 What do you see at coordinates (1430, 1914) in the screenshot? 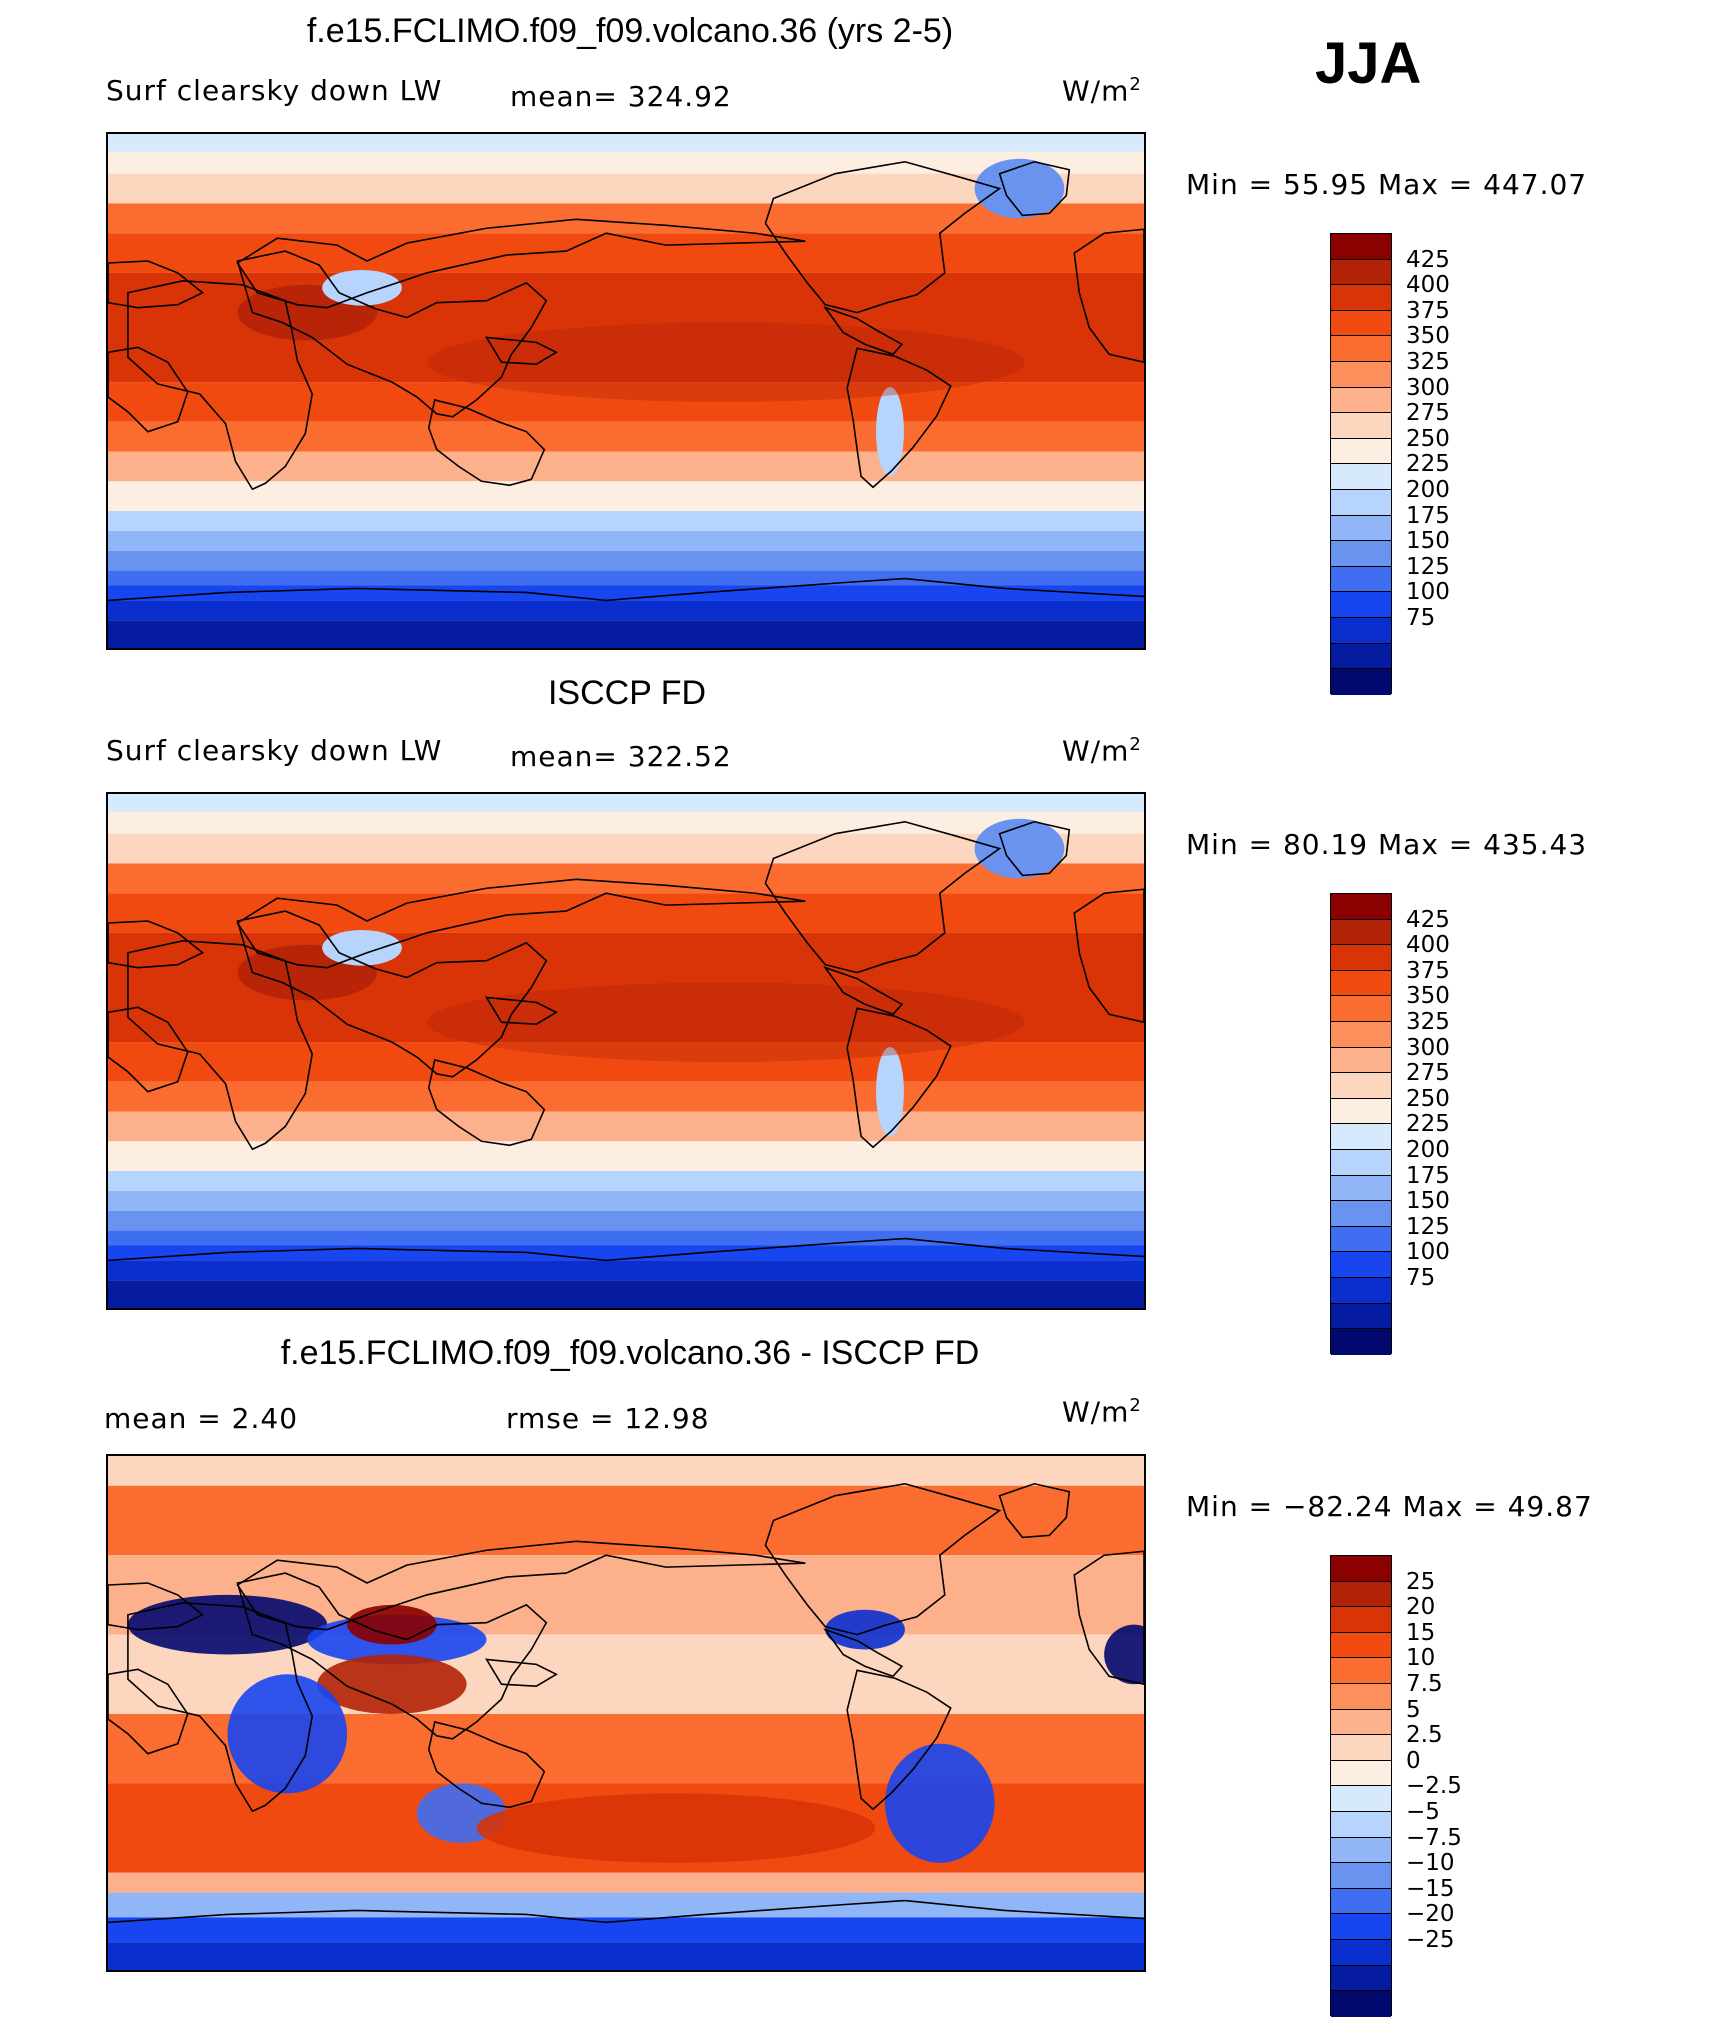
I see `colorbar-tick-label: −20` at bounding box center [1430, 1914].